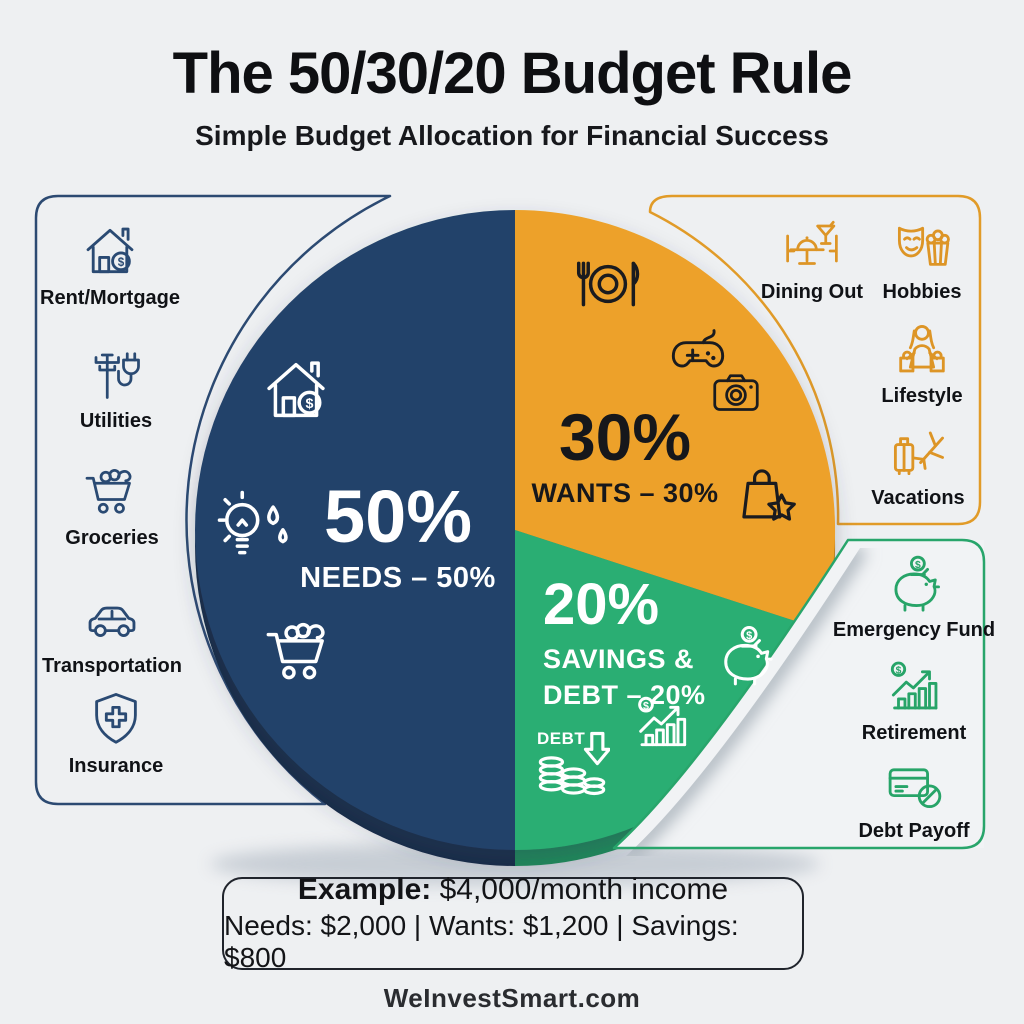  I want to click on debt-icon-label: DEBT, so click(561, 738).